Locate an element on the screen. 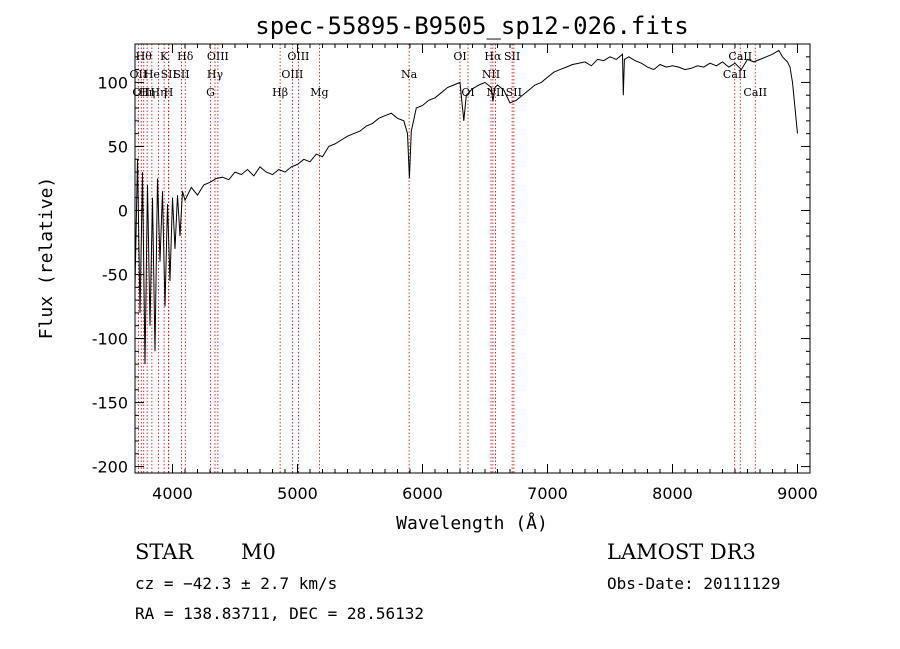  line-marker-label: Hθ is located at coordinates (144, 56).